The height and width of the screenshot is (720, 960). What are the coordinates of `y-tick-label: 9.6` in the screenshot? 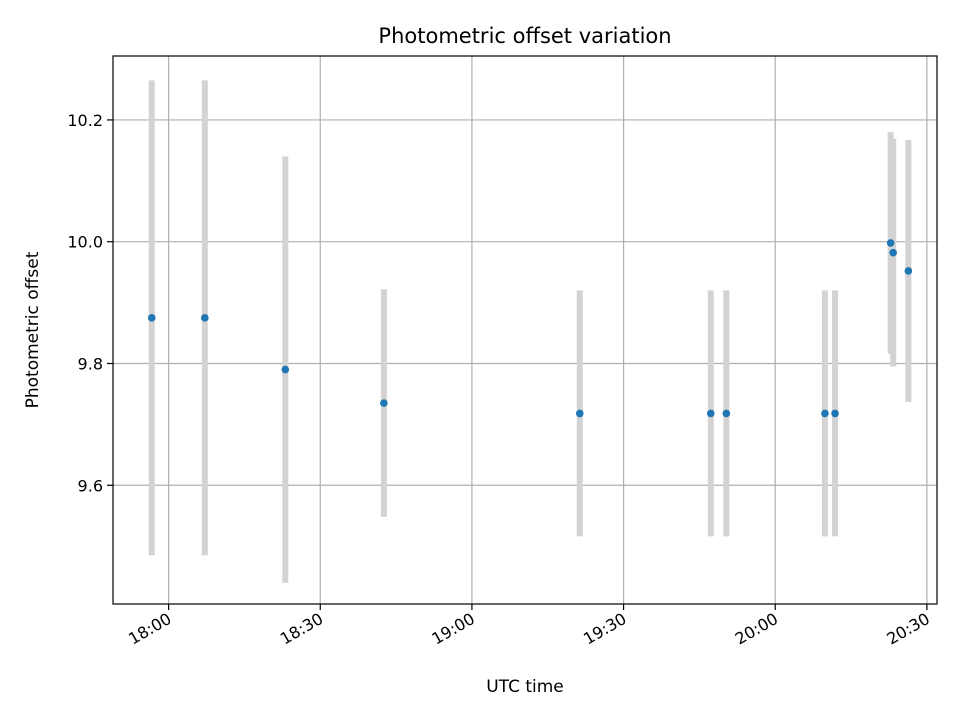 It's located at (90, 485).